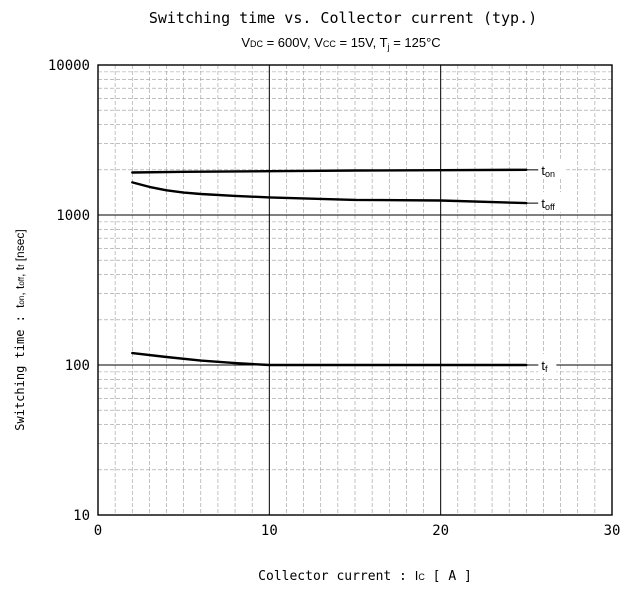 The width and height of the screenshot is (630, 590). Describe the element at coordinates (69, 66) in the screenshot. I see `y-tick-label: 10000` at that location.